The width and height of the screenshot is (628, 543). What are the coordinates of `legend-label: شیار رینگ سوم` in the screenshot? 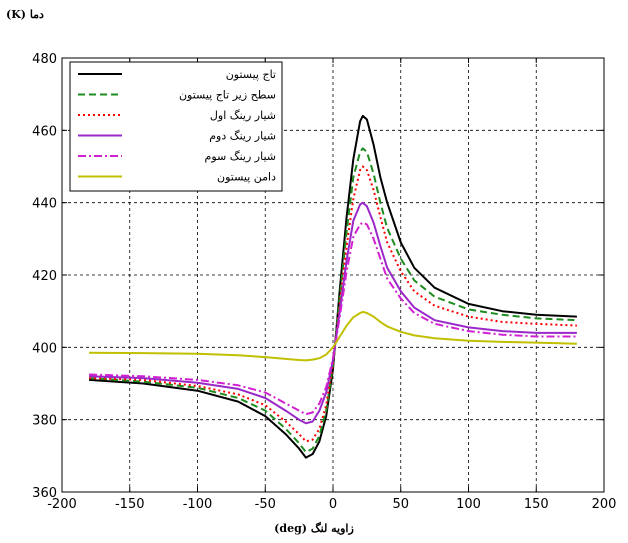 It's located at (240, 156).